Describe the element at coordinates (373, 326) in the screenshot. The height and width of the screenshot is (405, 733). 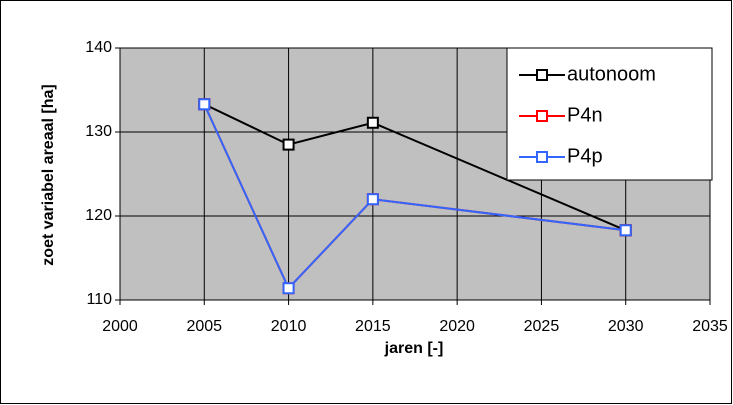
I see `x-tick-label: 2015` at that location.